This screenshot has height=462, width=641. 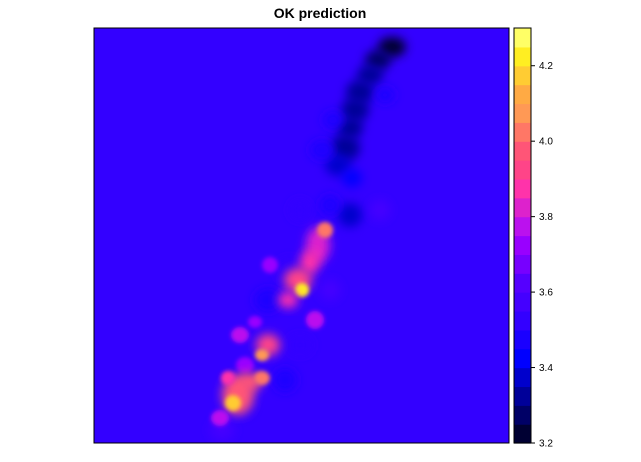 I want to click on legend-tick-label: 3.4, so click(x=546, y=368).